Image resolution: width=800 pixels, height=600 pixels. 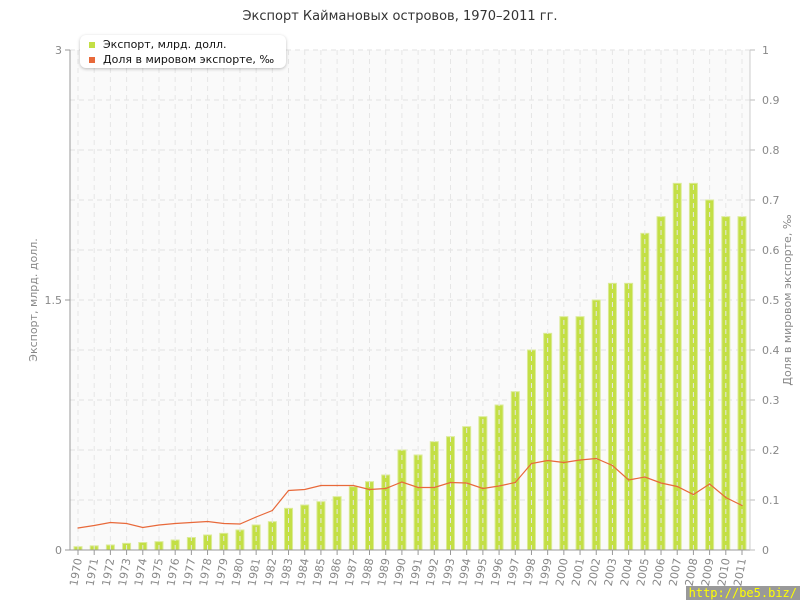 What do you see at coordinates (58, 50) in the screenshot?
I see `y-tick-label: 3` at bounding box center [58, 50].